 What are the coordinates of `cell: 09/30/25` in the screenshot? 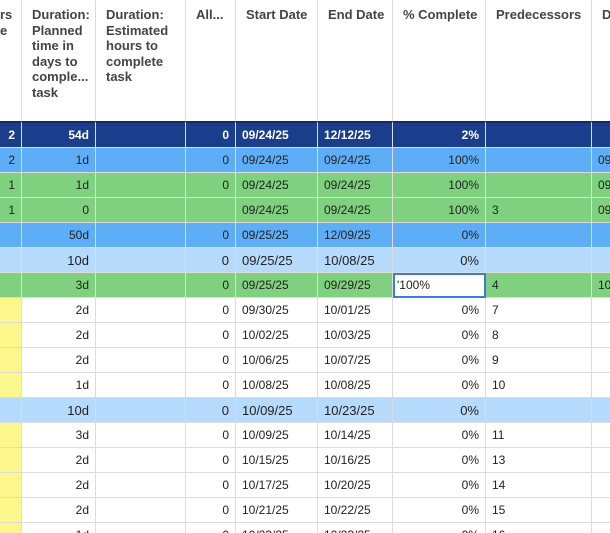 It's located at (277, 310).